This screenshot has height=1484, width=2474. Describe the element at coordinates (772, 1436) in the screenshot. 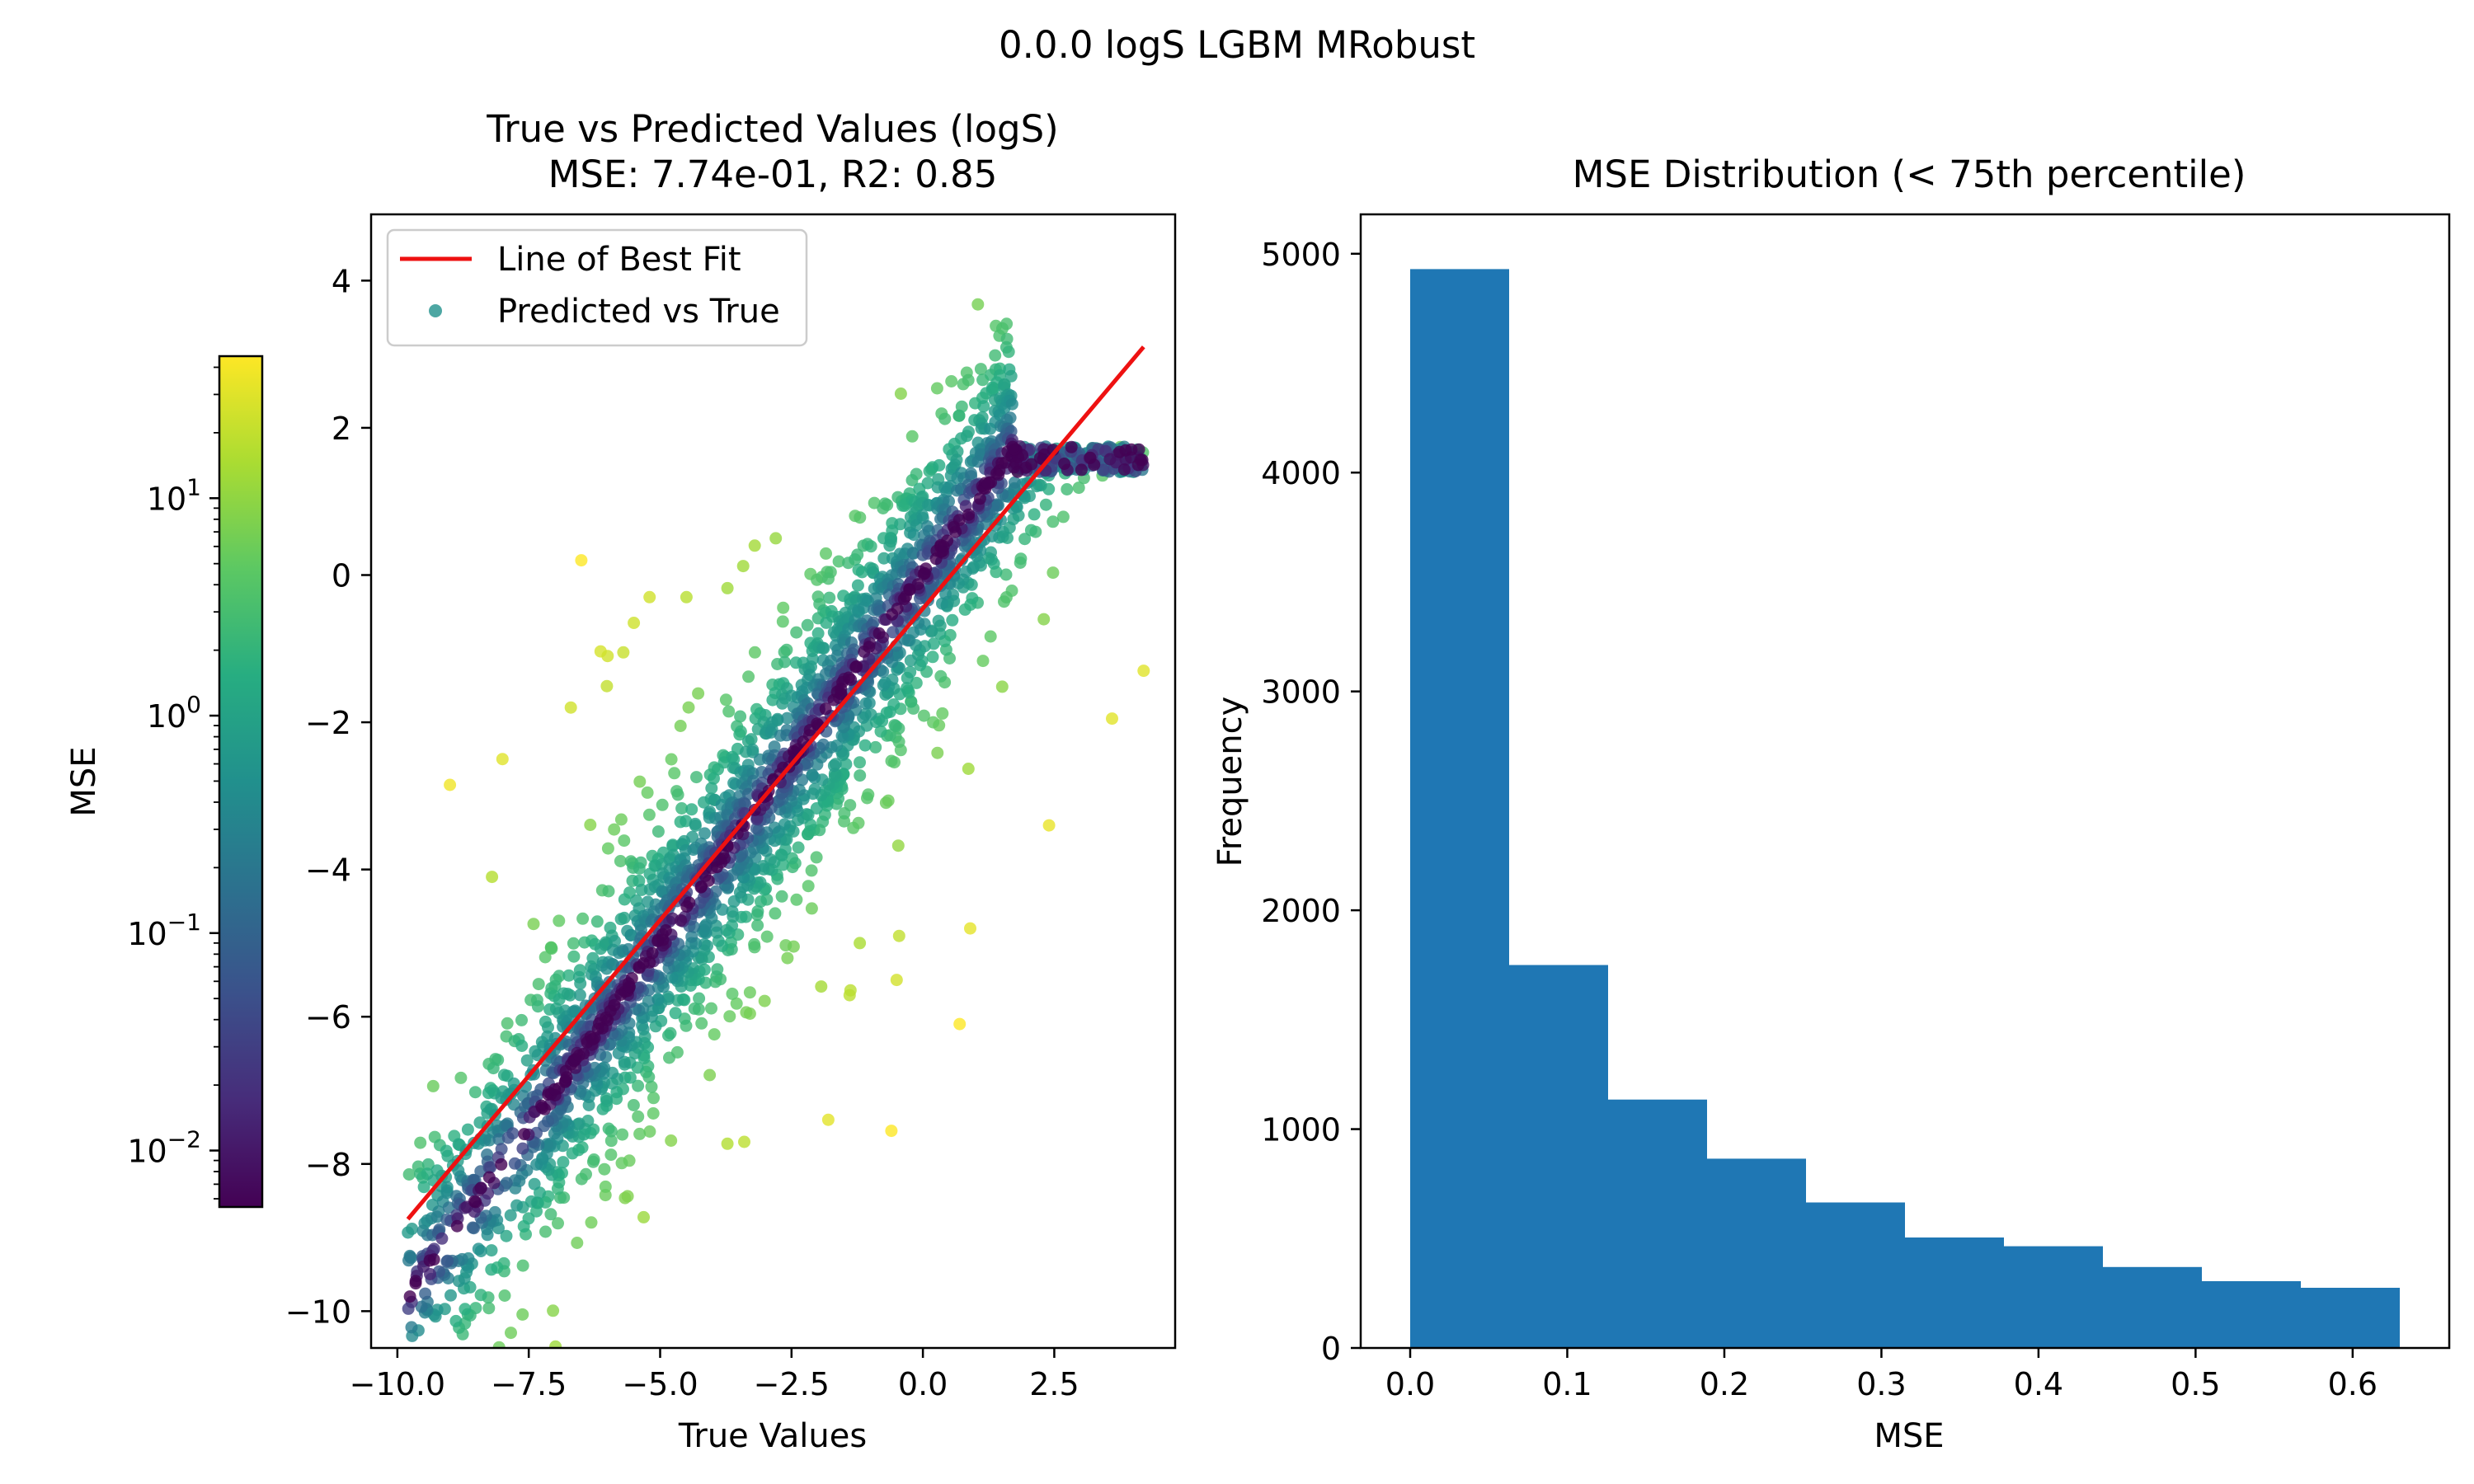

I see `scatter-x-label: True Values` at that location.